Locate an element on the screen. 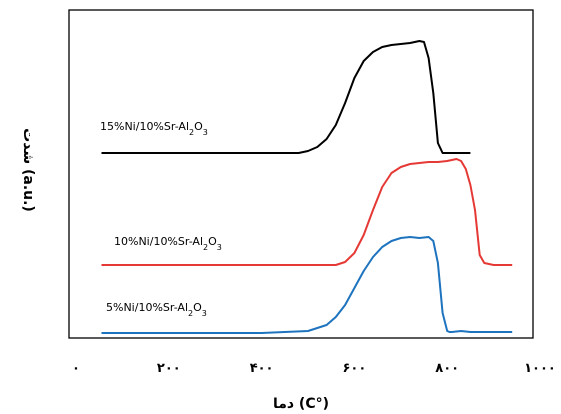 The height and width of the screenshot is (414, 561). x-tick-label: ۲۰۰ is located at coordinates (169, 368).